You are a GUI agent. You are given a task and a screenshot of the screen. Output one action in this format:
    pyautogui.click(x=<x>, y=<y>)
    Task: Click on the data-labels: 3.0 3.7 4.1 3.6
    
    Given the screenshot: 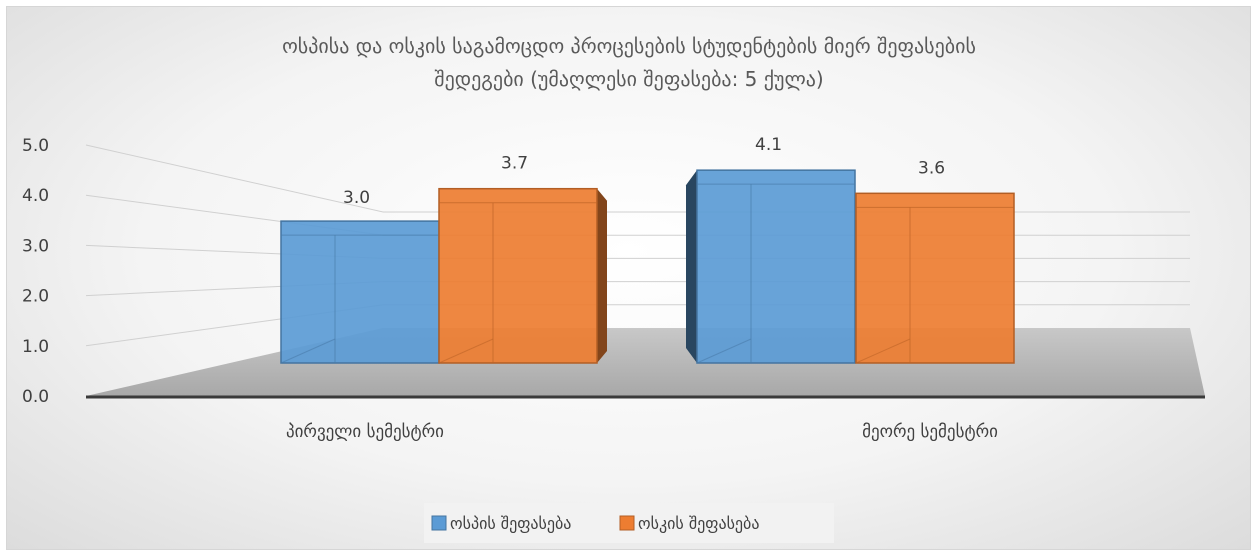 What is the action you would take?
    pyautogui.click(x=644, y=171)
    